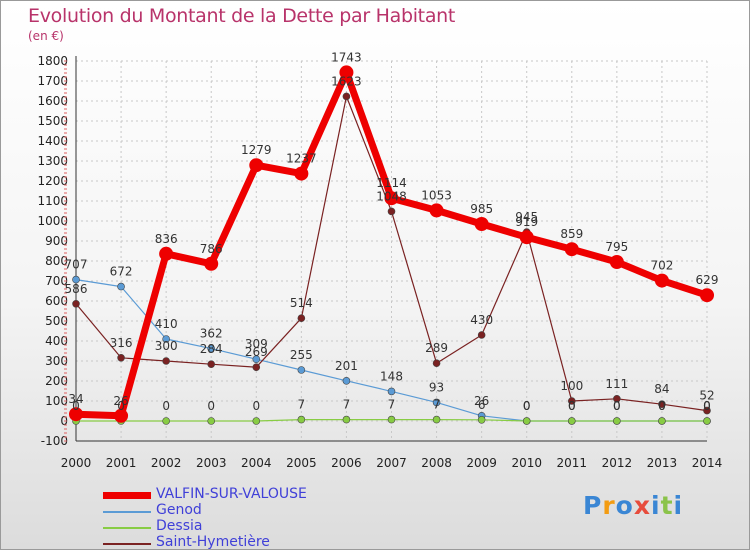 This screenshot has height=551, width=750. Describe the element at coordinates (346, 366) in the screenshot. I see `data-label: 201` at that location.